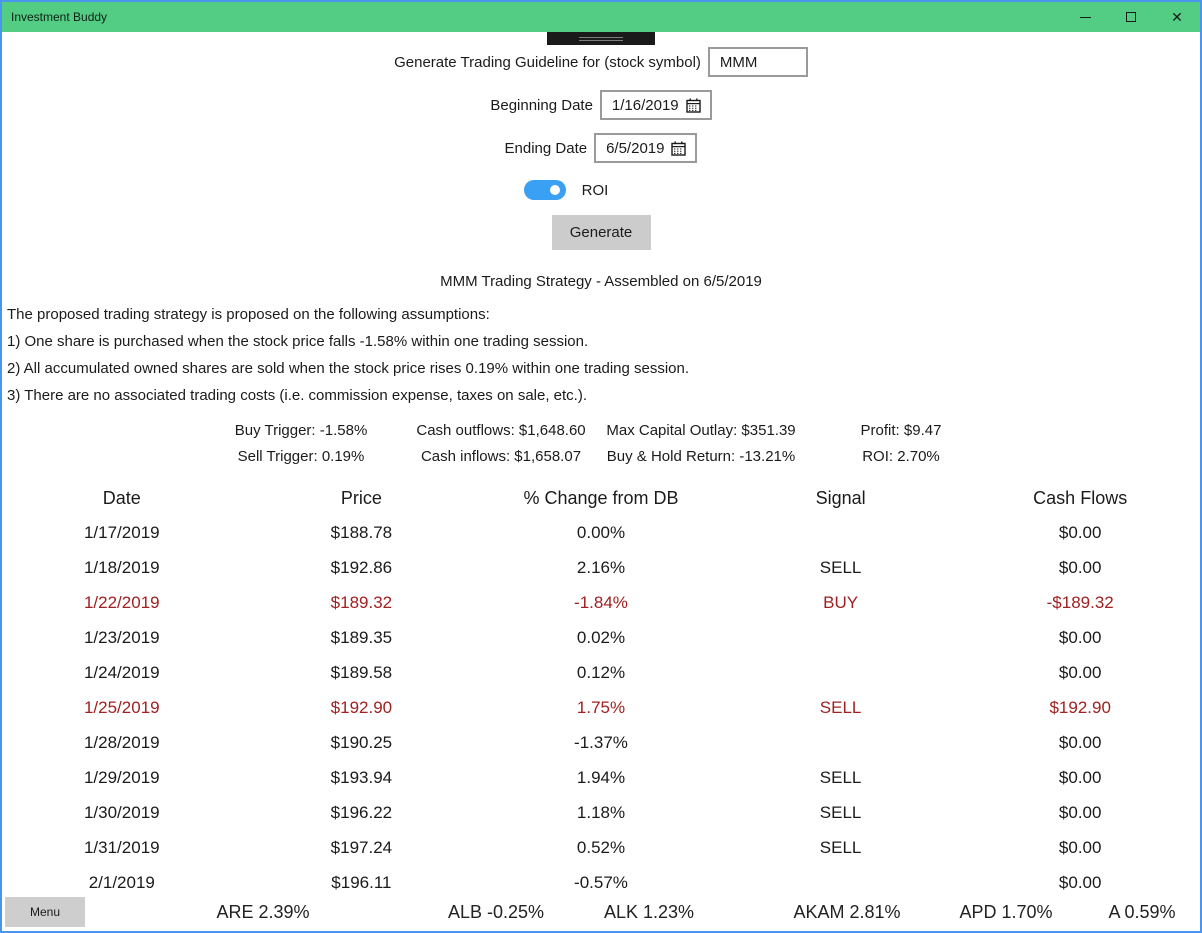 The image size is (1202, 933). I want to click on end-date-row: Ending Date 6/5/2019, so click(601, 148).